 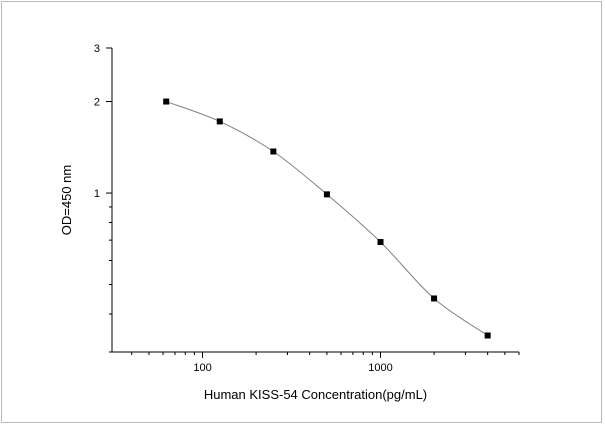 I want to click on y-tick-label: 2, so click(x=97, y=103).